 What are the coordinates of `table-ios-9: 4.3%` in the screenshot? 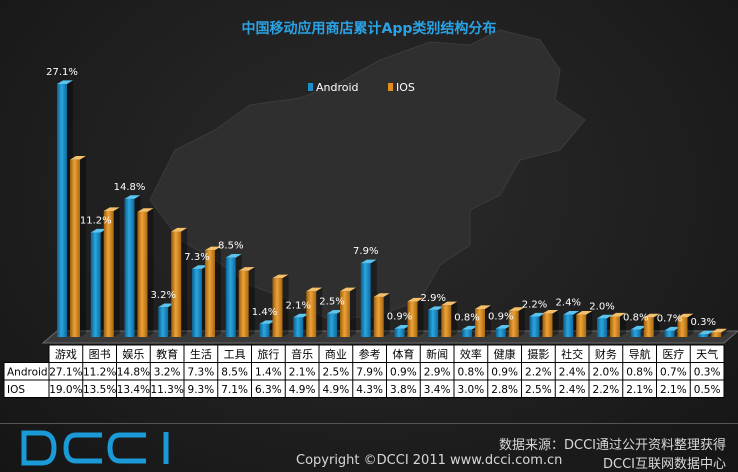 It's located at (369, 390).